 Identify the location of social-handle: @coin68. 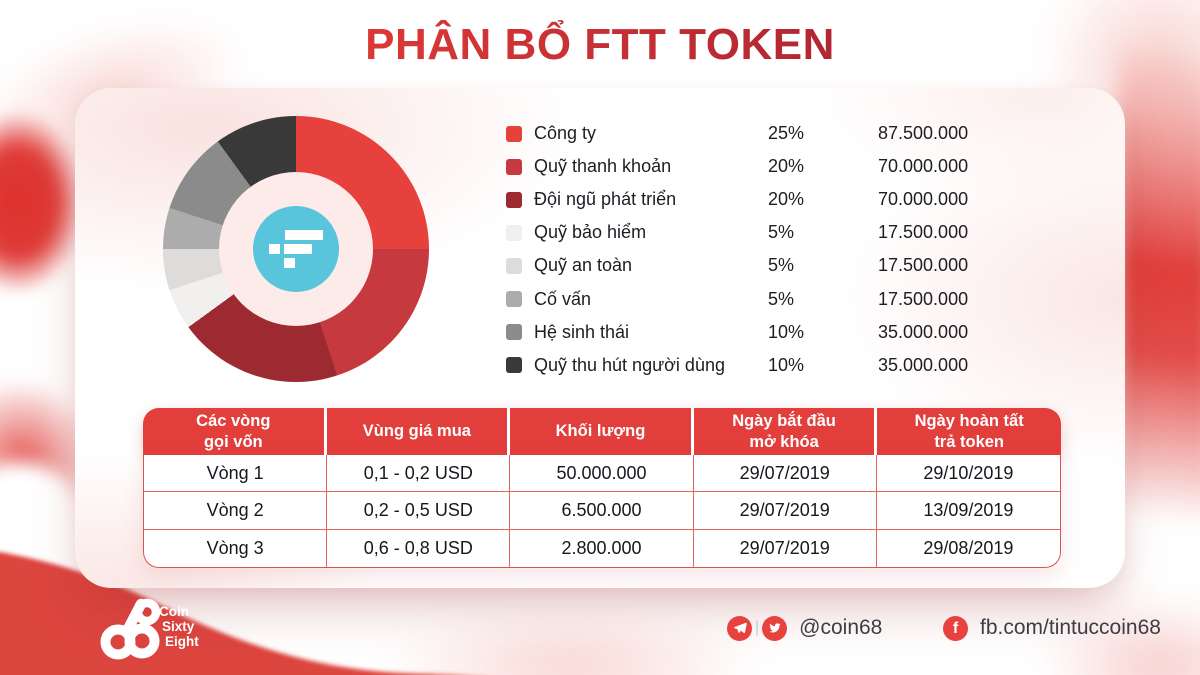
(841, 627).